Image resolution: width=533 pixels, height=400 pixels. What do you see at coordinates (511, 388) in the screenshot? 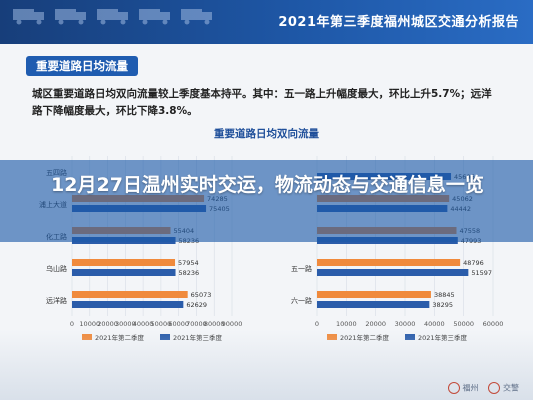
I see `logo-right-text: 交警` at bounding box center [511, 388].